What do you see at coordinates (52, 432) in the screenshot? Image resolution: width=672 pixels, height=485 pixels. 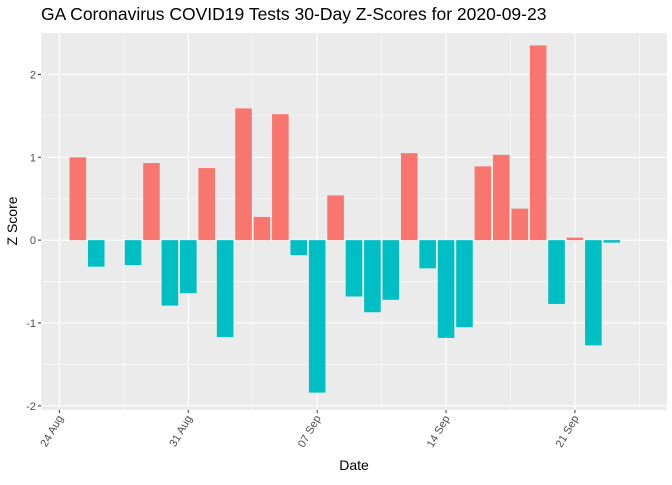 I see `x-tick-label: 24 Aug` at bounding box center [52, 432].